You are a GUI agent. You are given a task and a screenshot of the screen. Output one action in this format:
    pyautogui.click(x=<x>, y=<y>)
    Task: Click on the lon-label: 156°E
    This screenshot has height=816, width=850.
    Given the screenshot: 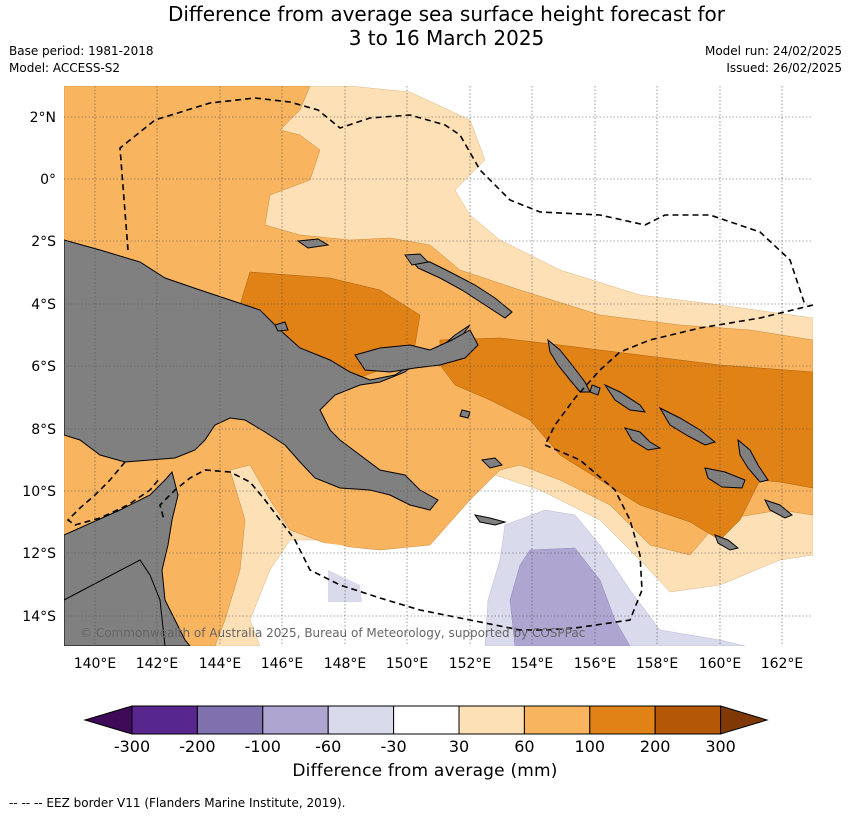 What is the action you would take?
    pyautogui.click(x=595, y=664)
    